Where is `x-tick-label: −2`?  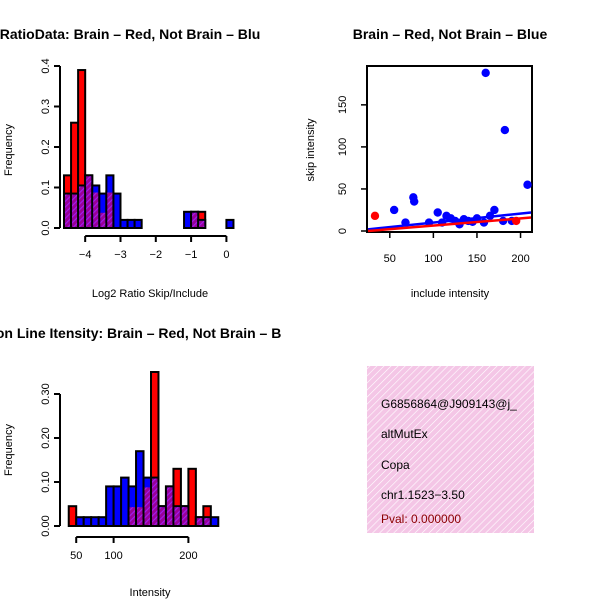 x-tick-label: −2 is located at coordinates (156, 255).